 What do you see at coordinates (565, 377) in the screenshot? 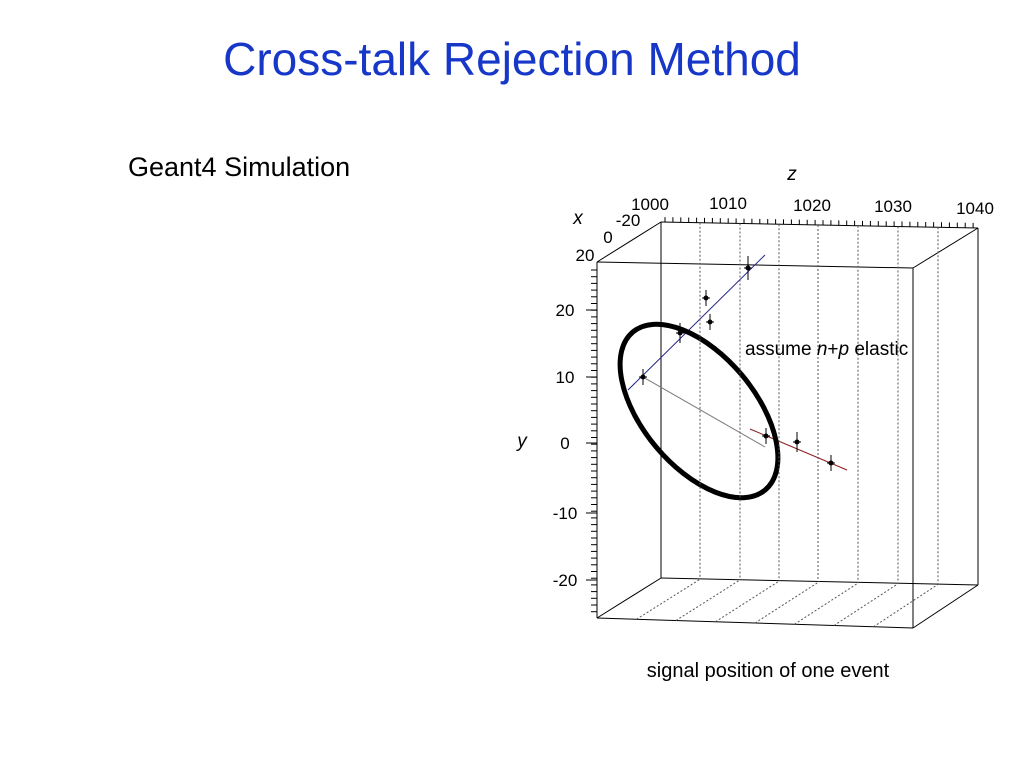
I see `y-tick-label: 10` at bounding box center [565, 377].